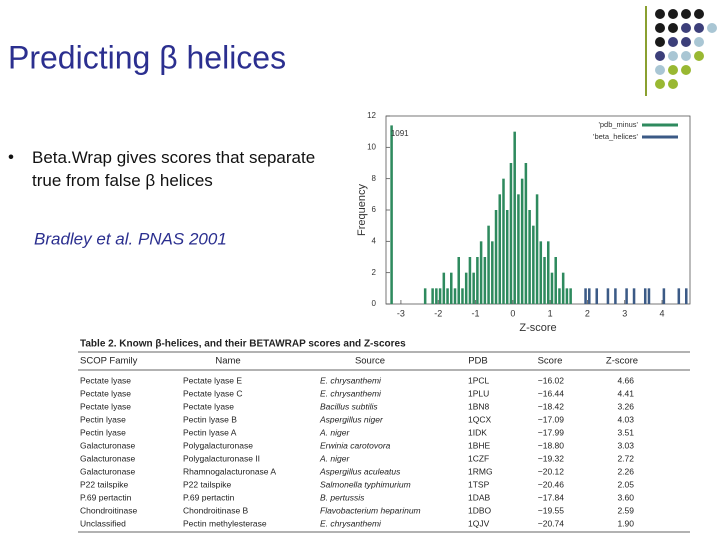 The height and width of the screenshot is (545, 720). I want to click on y-tick-label: 12, so click(371, 115).